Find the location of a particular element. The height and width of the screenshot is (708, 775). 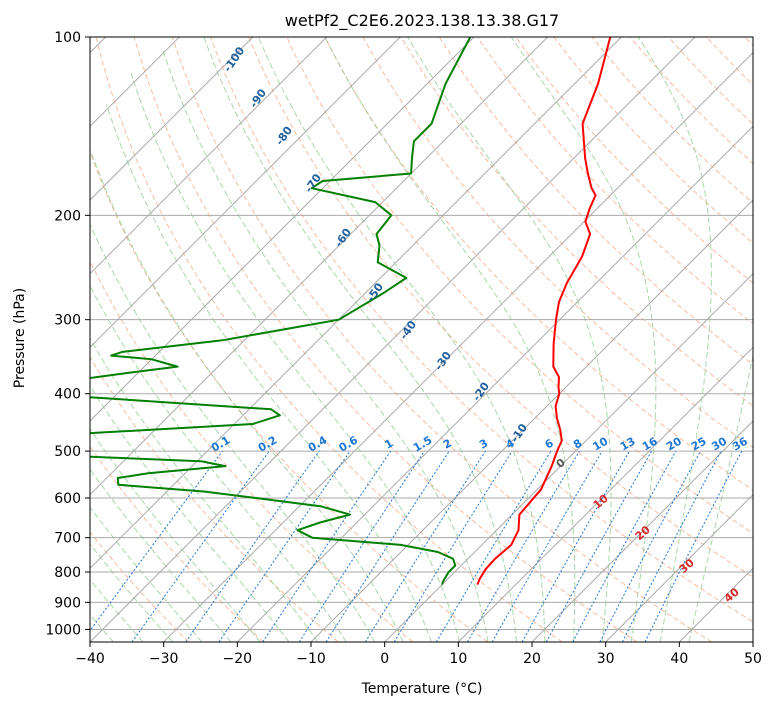

moist-adiabat-label: -50 is located at coordinates (375, 292).